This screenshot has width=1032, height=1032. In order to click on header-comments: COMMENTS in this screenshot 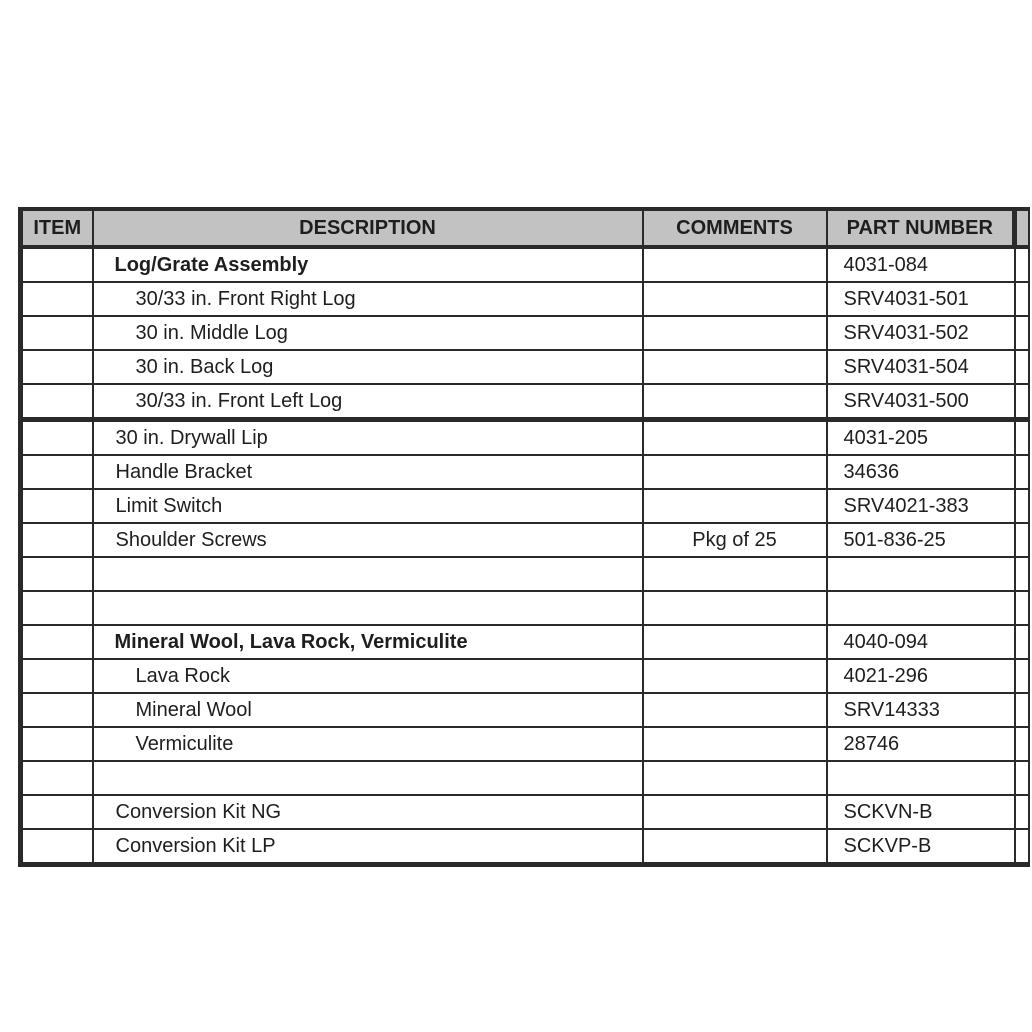, I will do `click(734, 228)`.